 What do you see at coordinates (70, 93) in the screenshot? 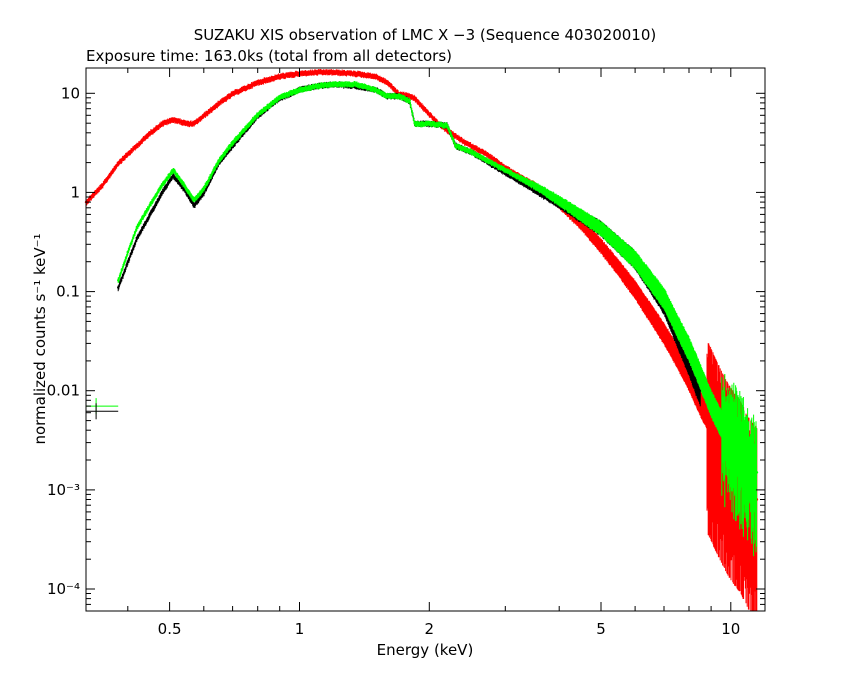
I see `y-tick-label: 10` at bounding box center [70, 93].